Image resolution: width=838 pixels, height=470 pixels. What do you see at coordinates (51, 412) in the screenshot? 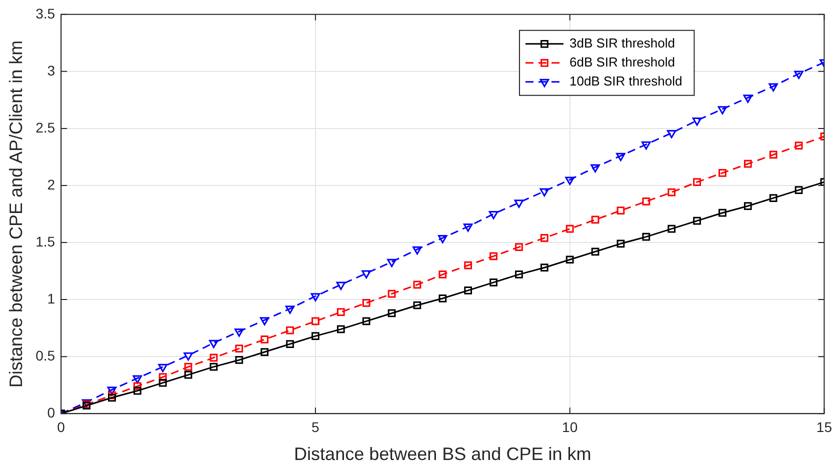
I see `y-tick-label: 0` at bounding box center [51, 412].